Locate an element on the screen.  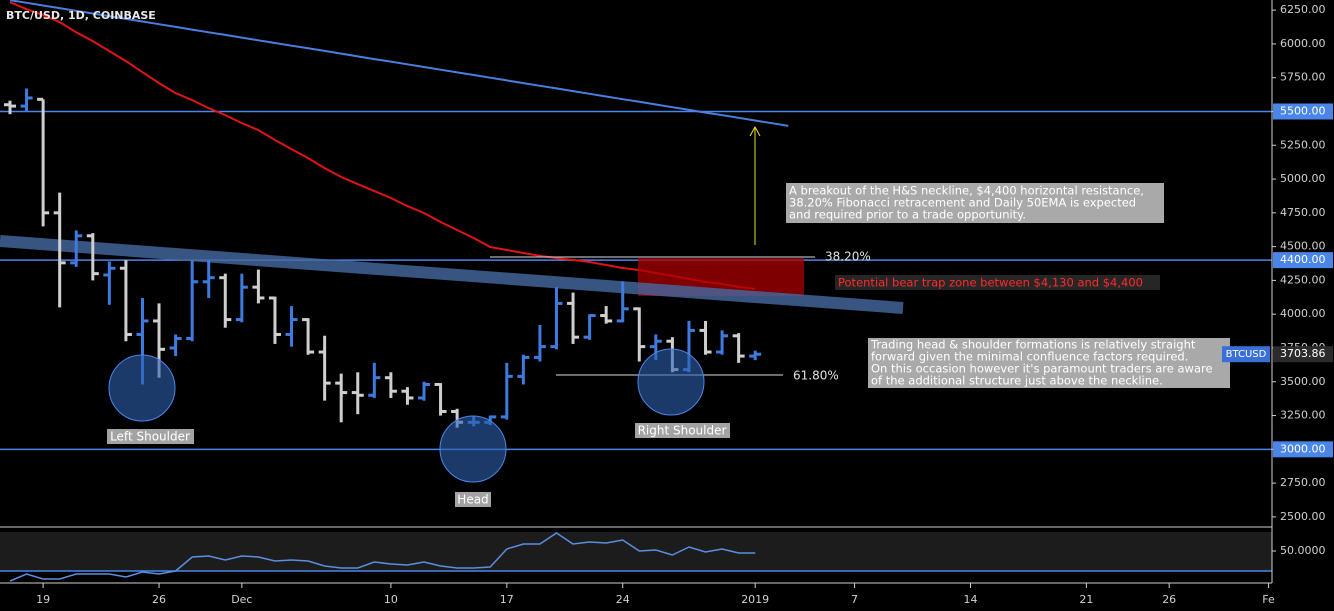
neckline is located at coordinates (452, 274).